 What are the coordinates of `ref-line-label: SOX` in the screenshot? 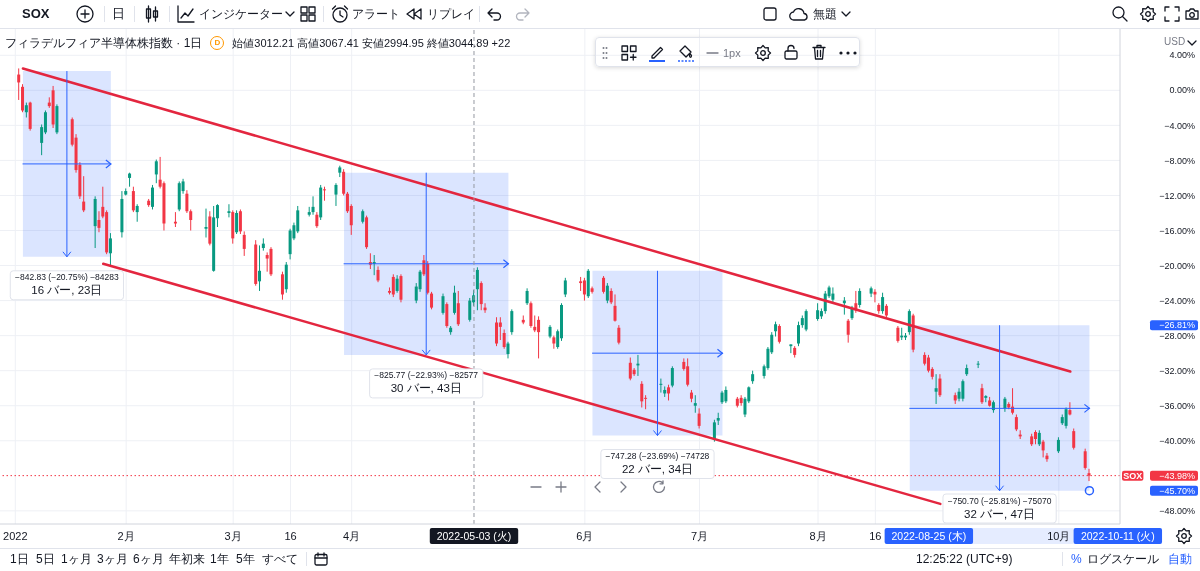 It's located at (1133, 475).